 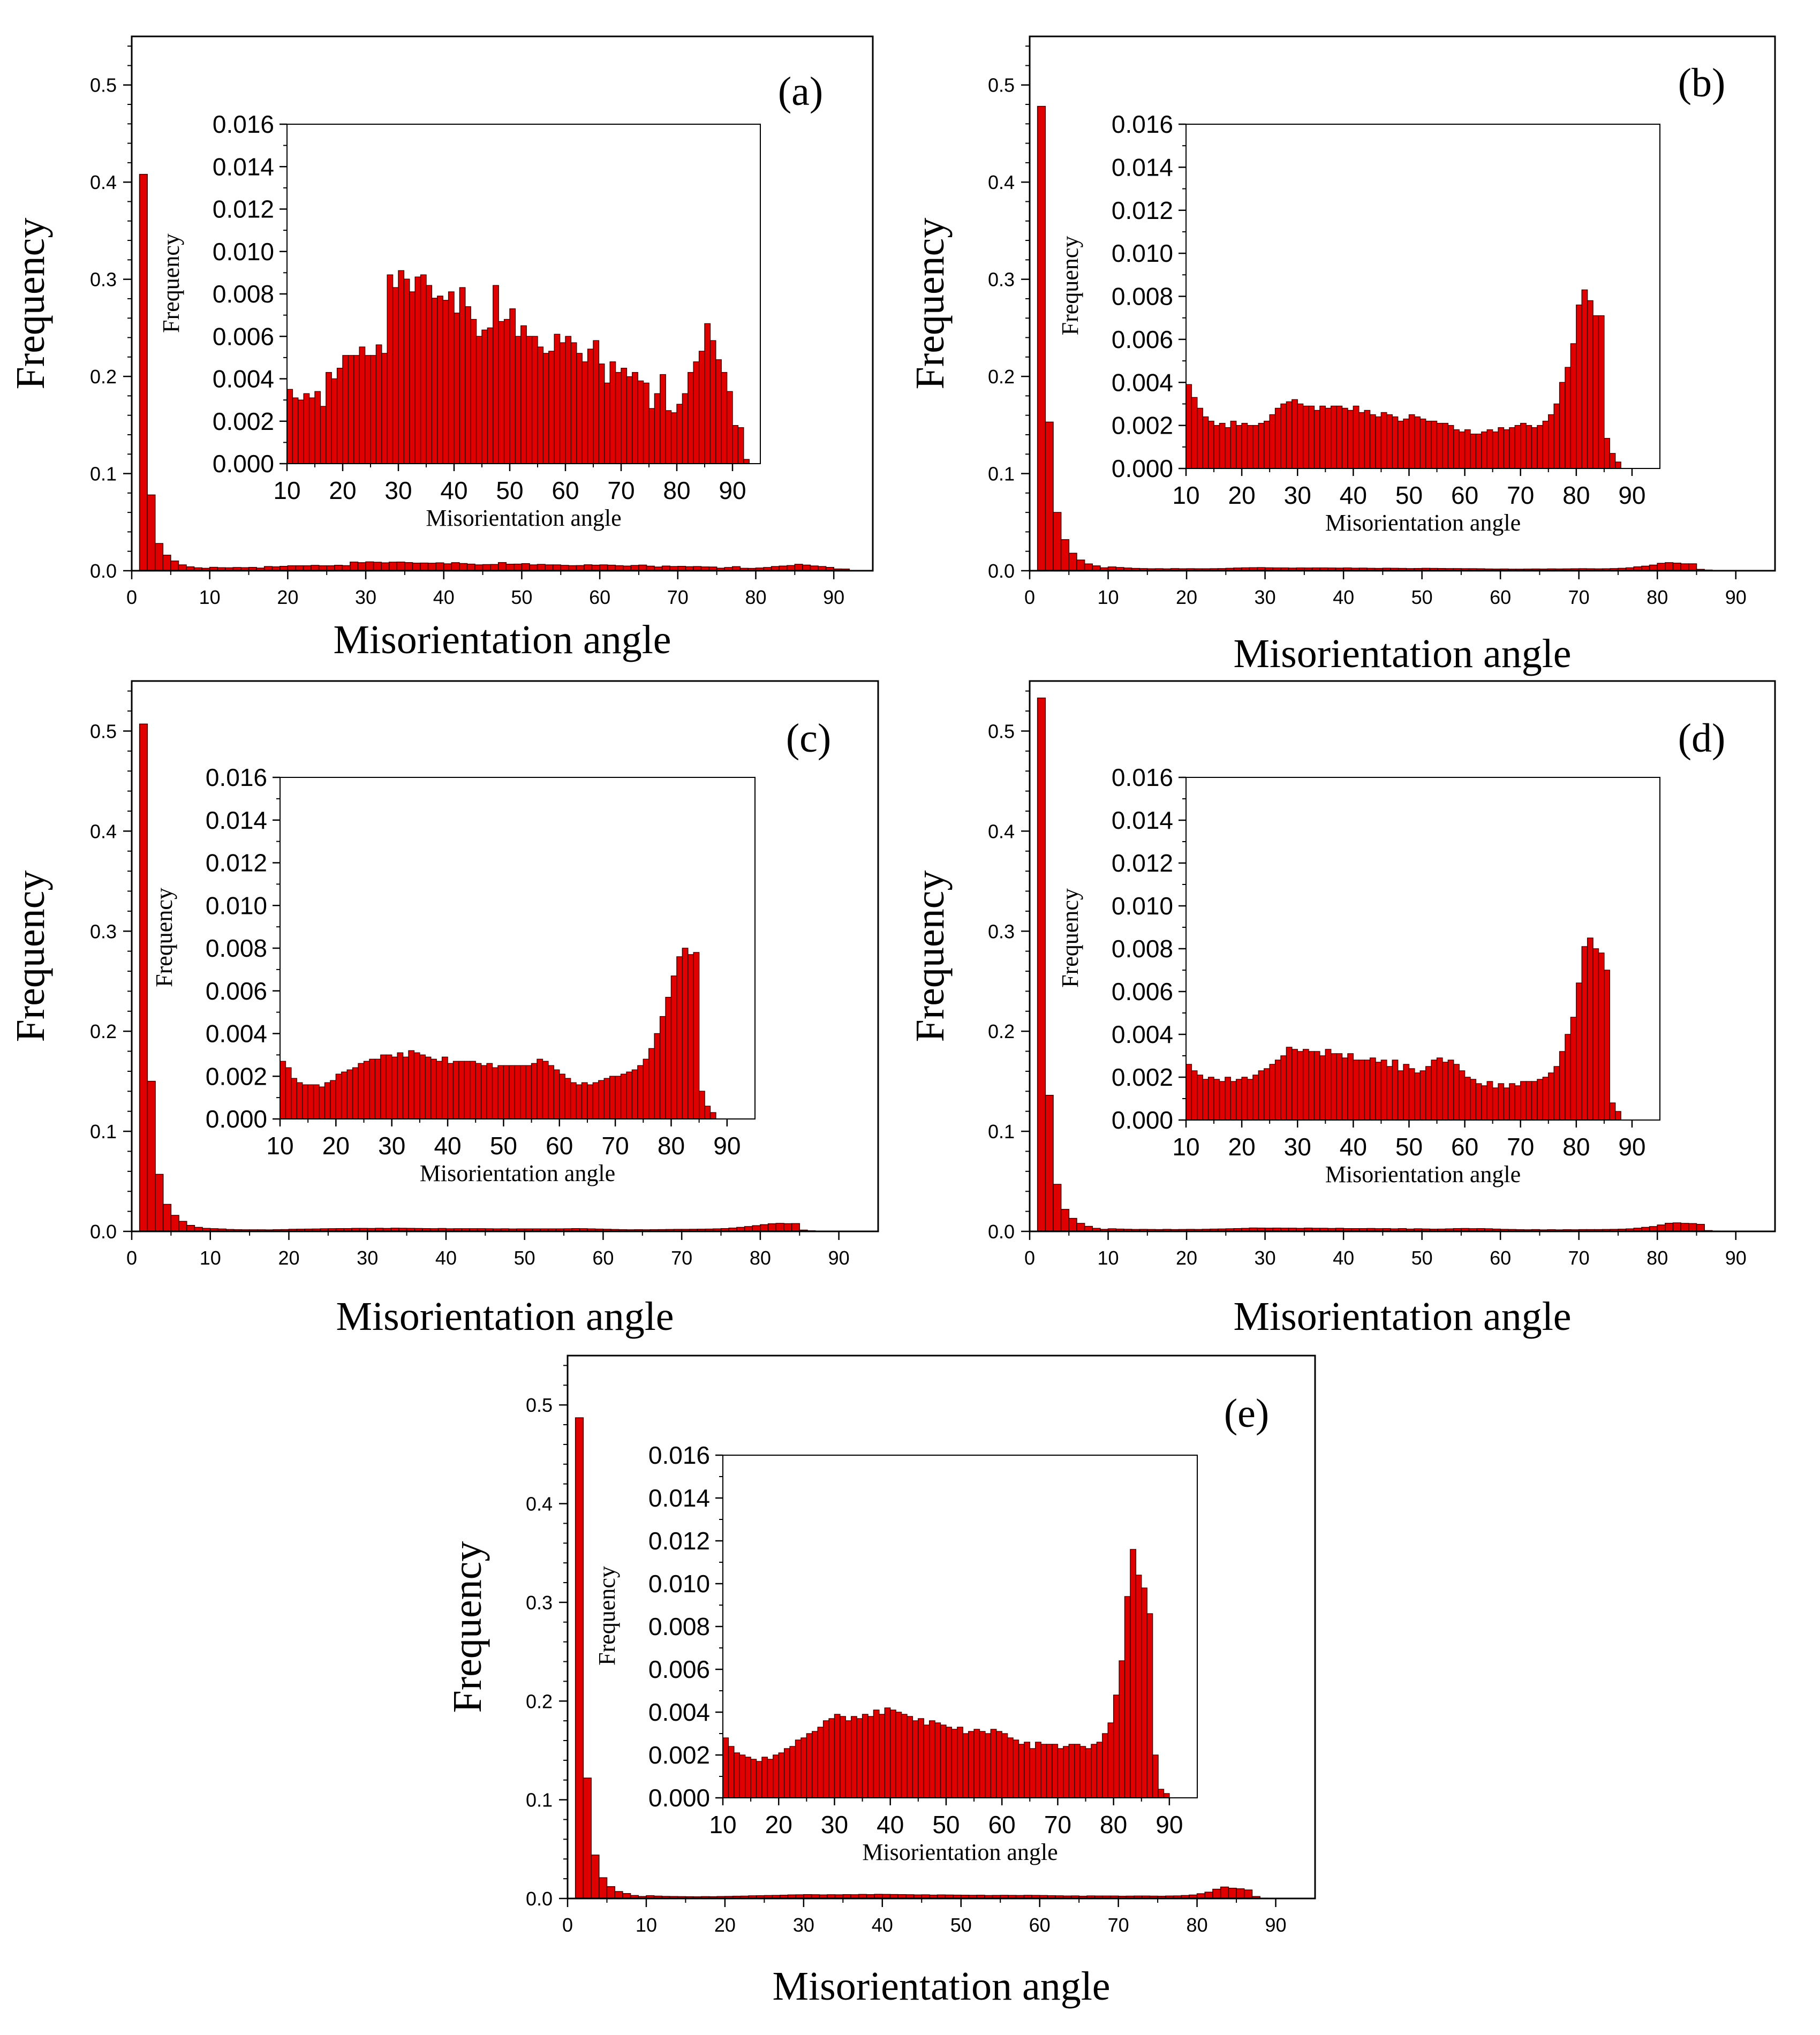 I want to click on inset-a-y-tick-label: 0.014, so click(x=243, y=166).